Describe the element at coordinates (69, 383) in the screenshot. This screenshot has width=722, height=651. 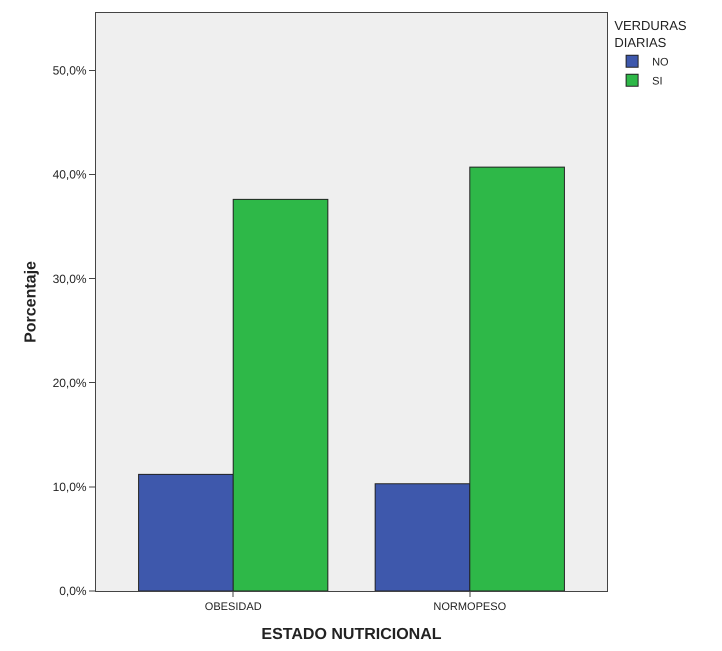
I see `y-tick-label: 20,0%` at that location.